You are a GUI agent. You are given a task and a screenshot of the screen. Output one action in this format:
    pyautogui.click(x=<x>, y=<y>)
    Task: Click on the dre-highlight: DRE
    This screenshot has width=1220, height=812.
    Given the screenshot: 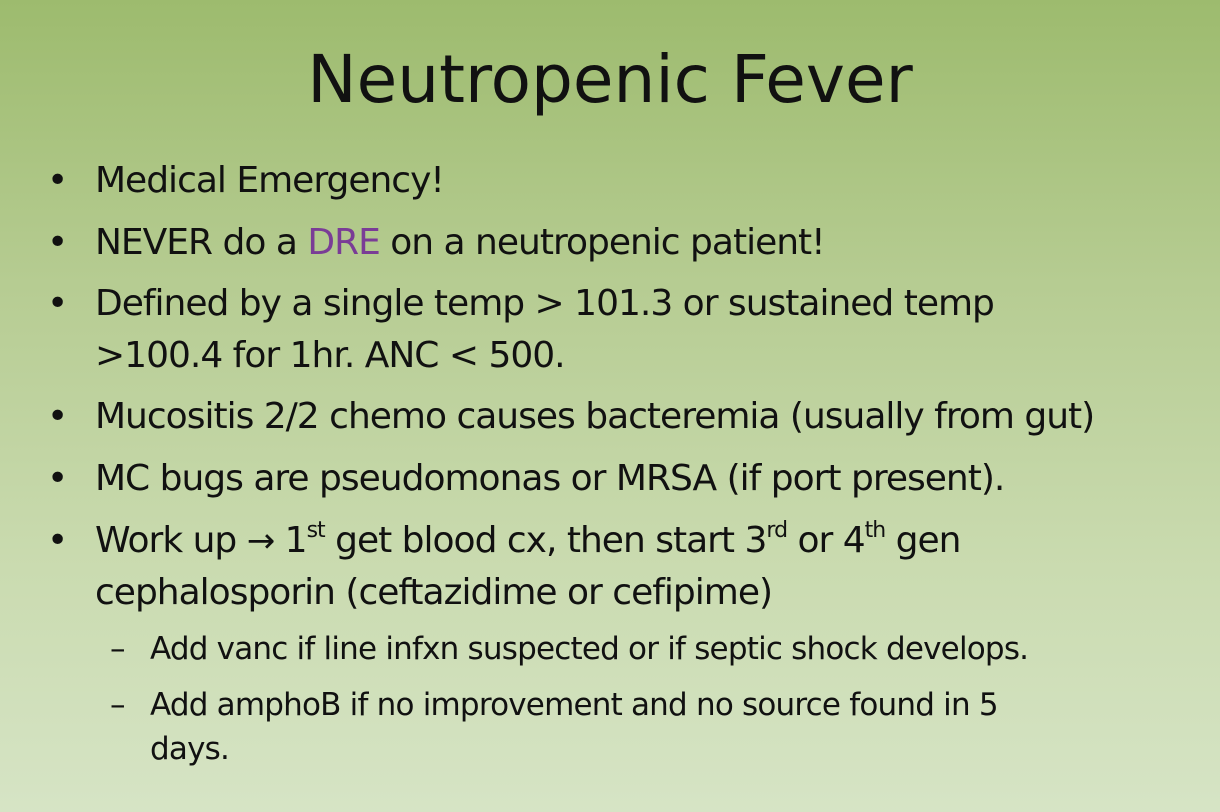 What is the action you would take?
    pyautogui.click(x=343, y=242)
    